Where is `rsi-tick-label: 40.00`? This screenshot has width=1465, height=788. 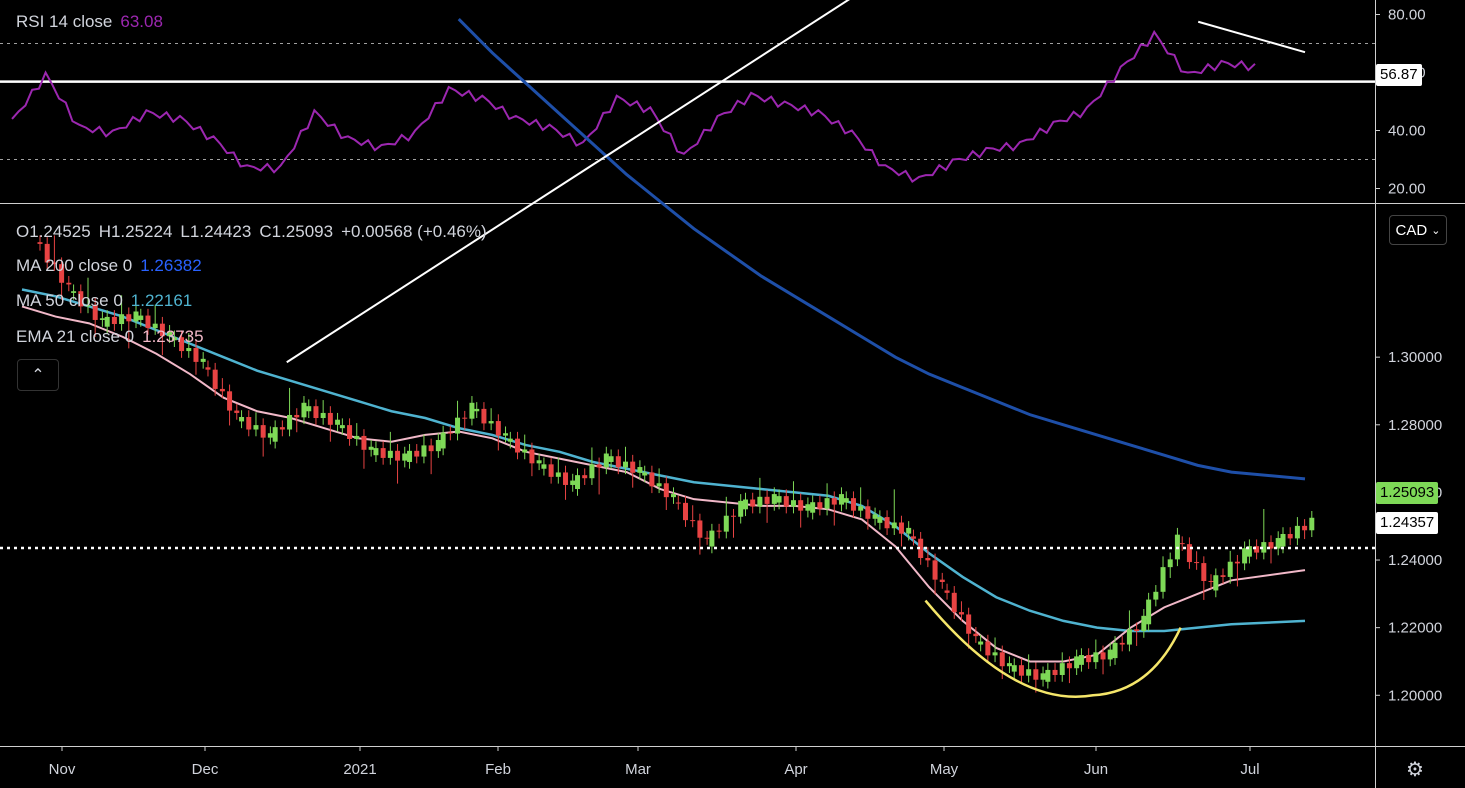
rsi-tick-label: 40.00 is located at coordinates (1407, 131).